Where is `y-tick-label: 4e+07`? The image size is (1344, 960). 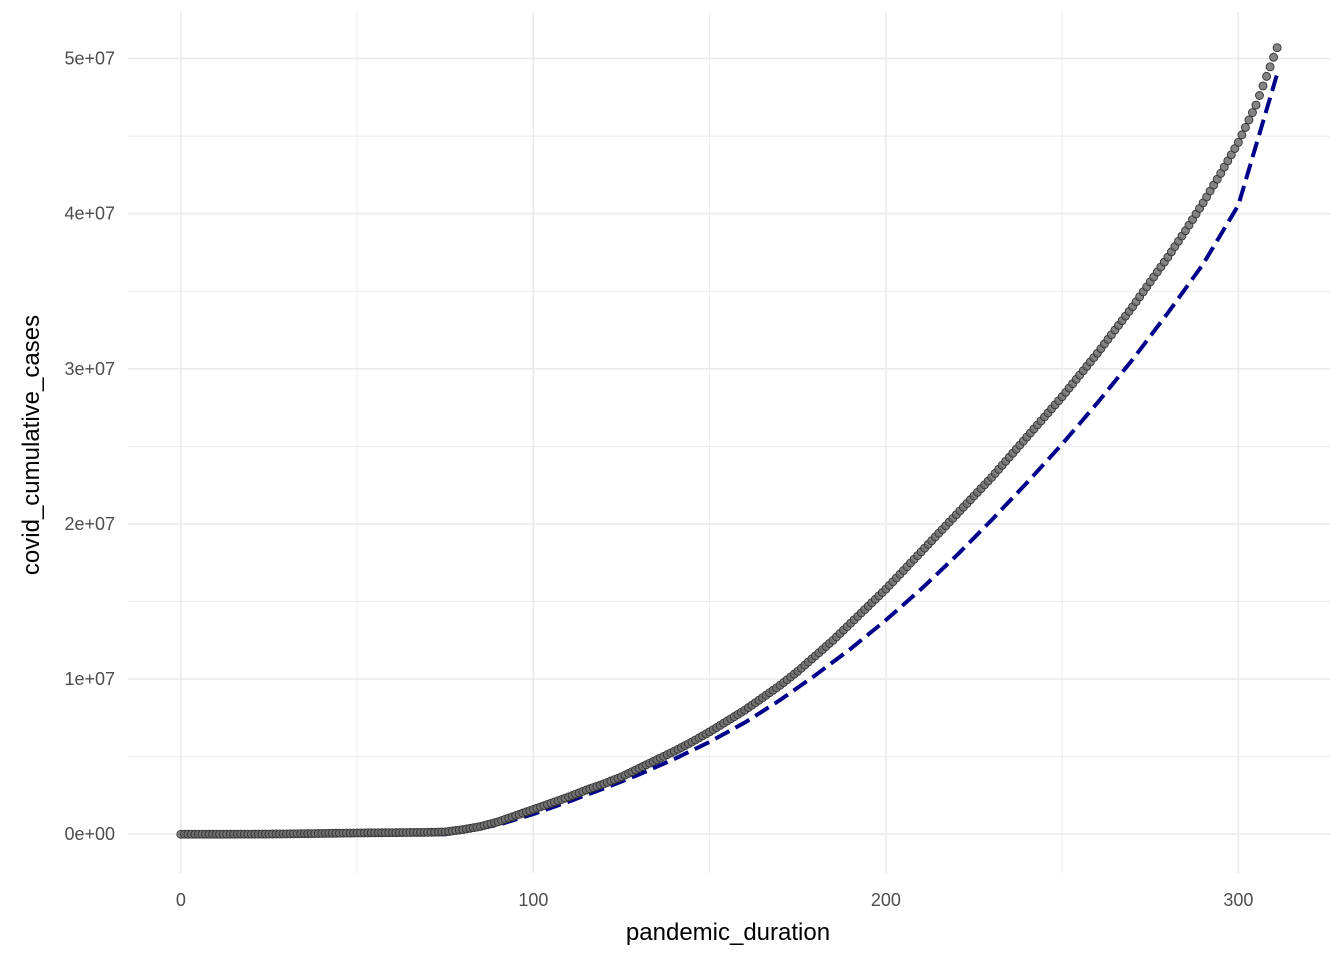 y-tick-label: 4e+07 is located at coordinates (89, 214).